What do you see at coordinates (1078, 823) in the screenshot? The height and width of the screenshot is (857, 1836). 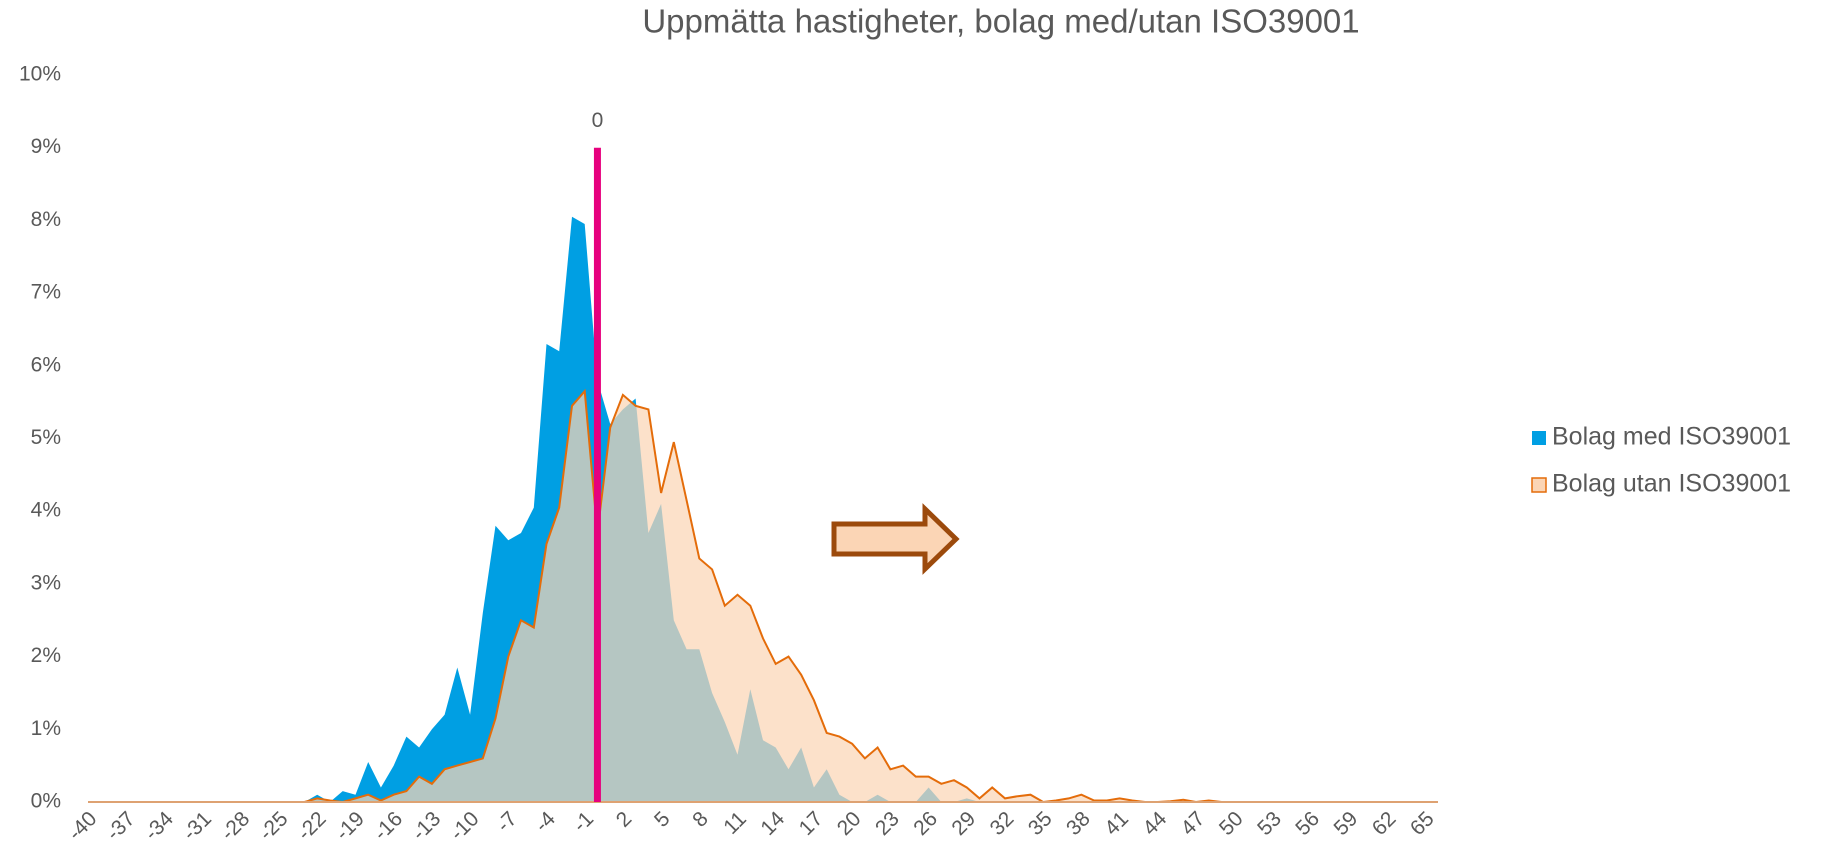 I see `x-tick-label: 38` at bounding box center [1078, 823].